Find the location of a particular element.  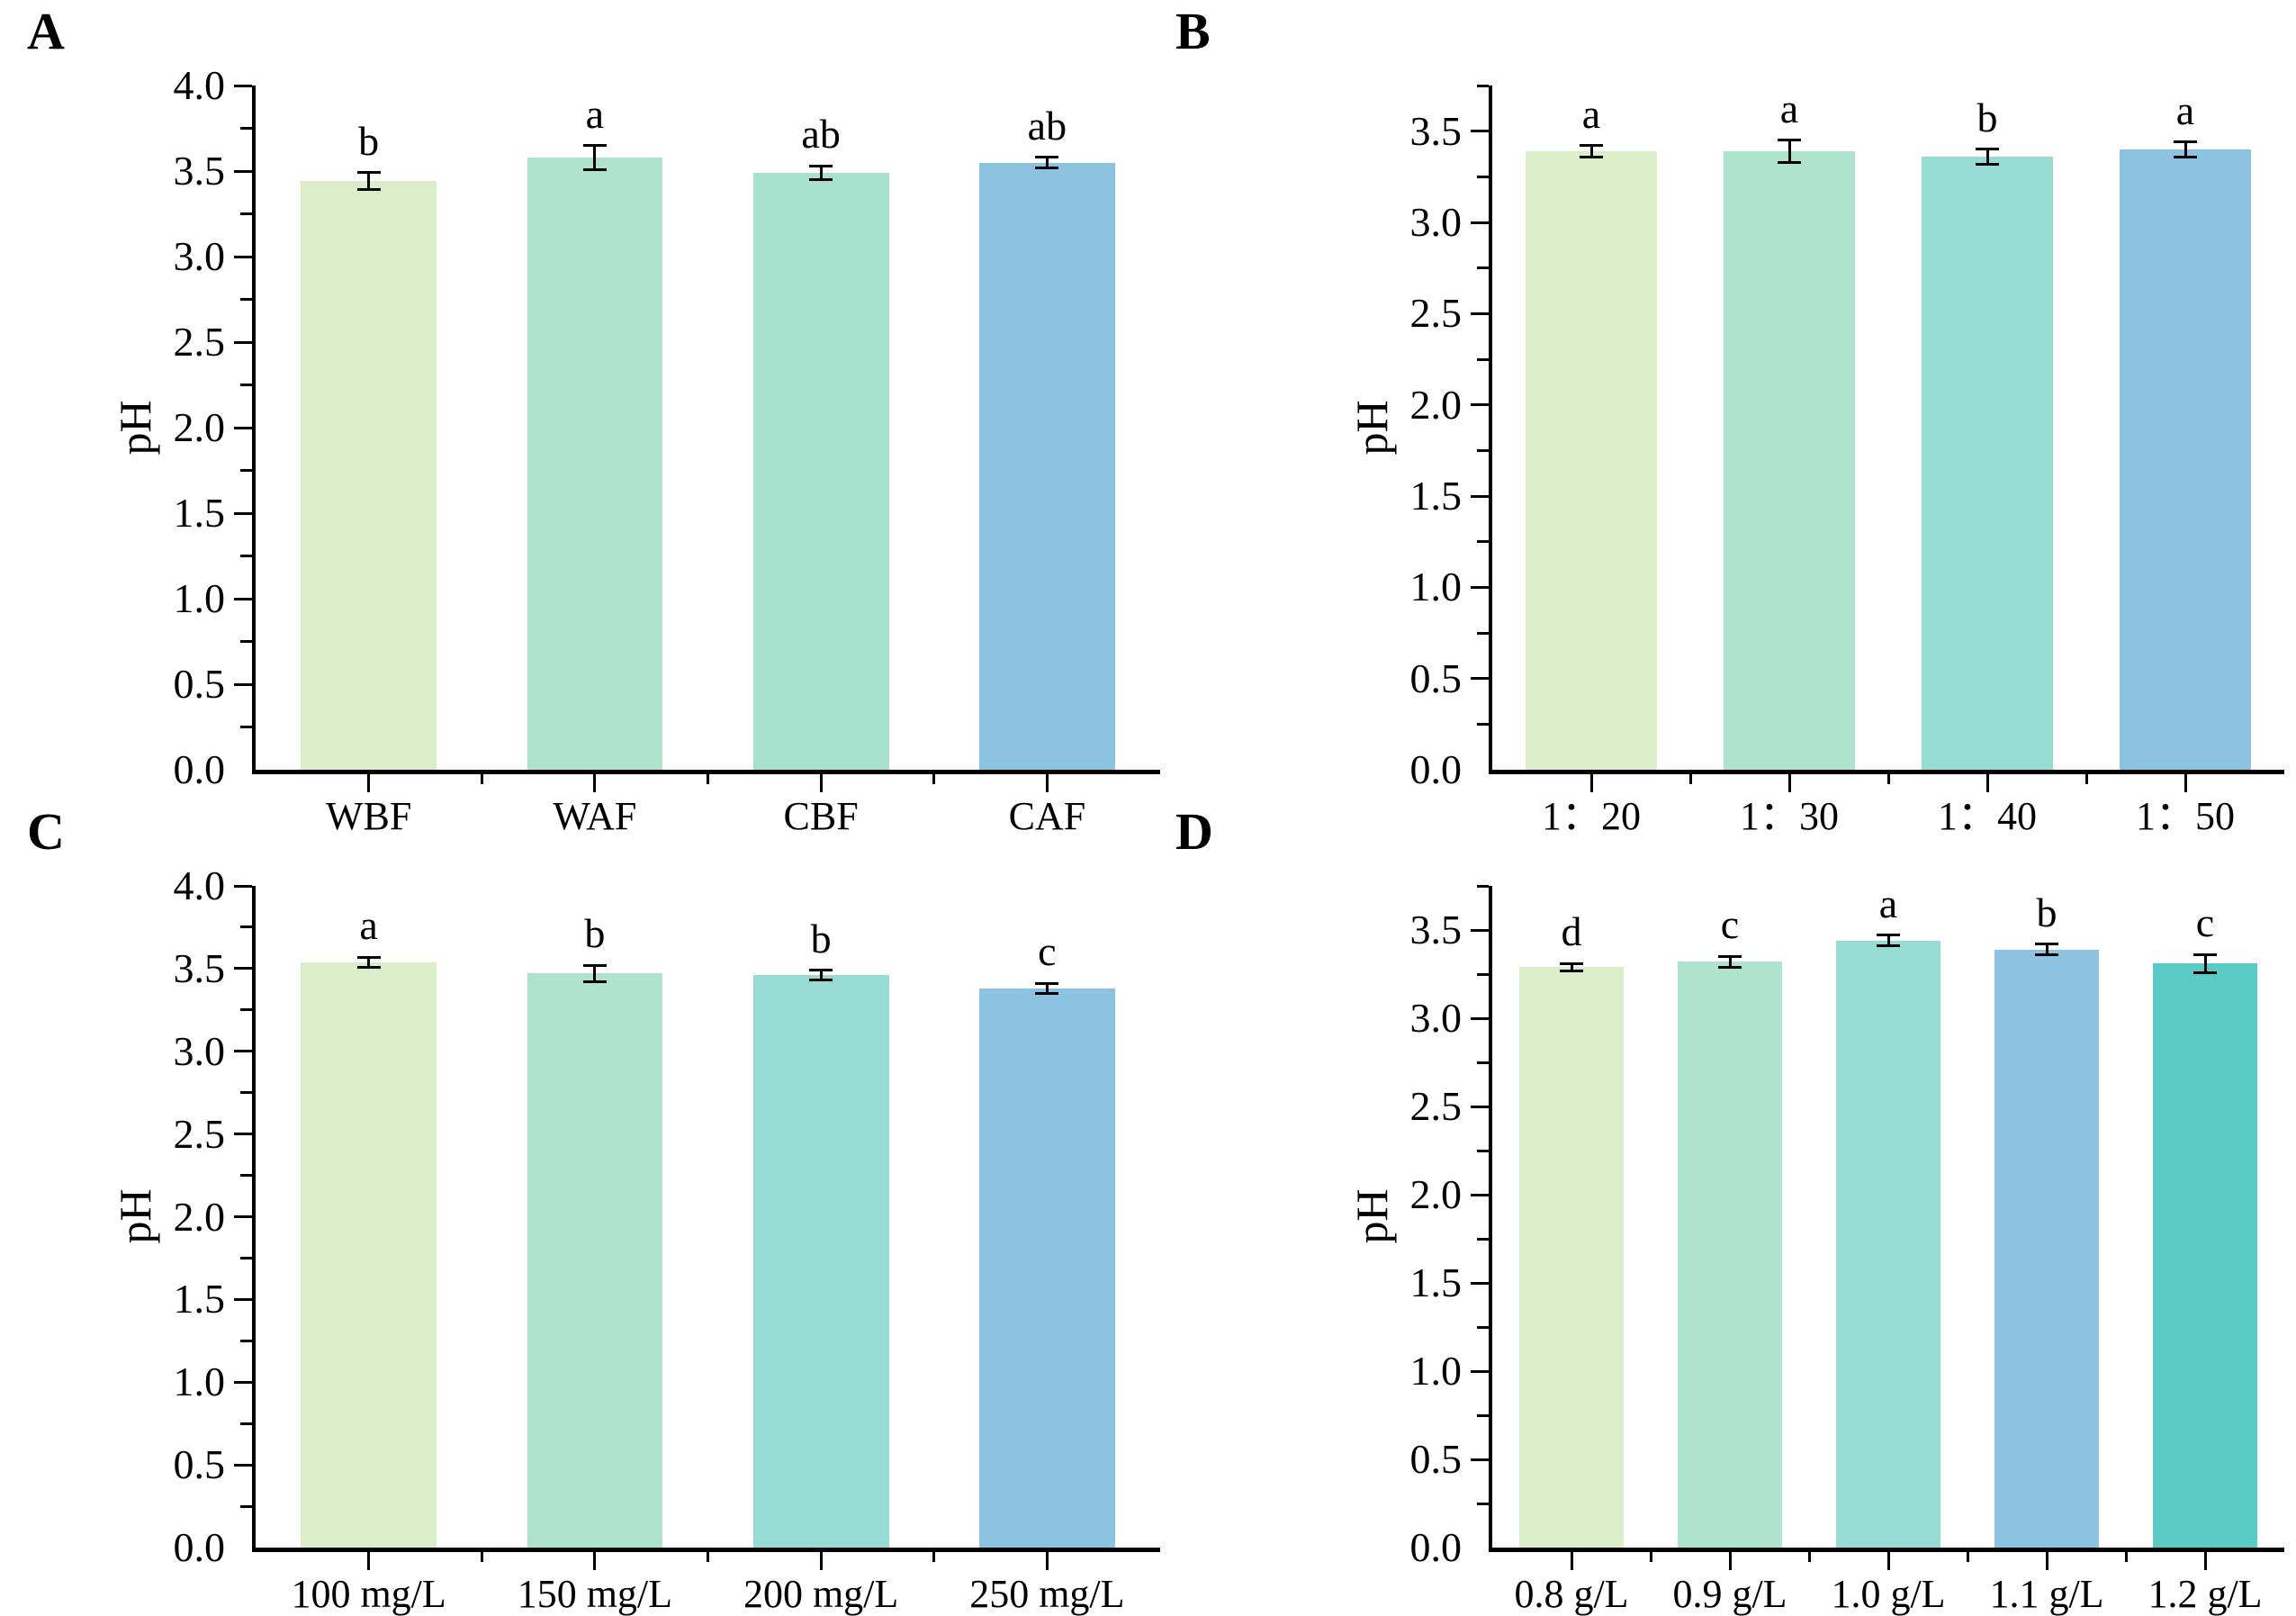

sig-letter: b is located at coordinates (595, 933).